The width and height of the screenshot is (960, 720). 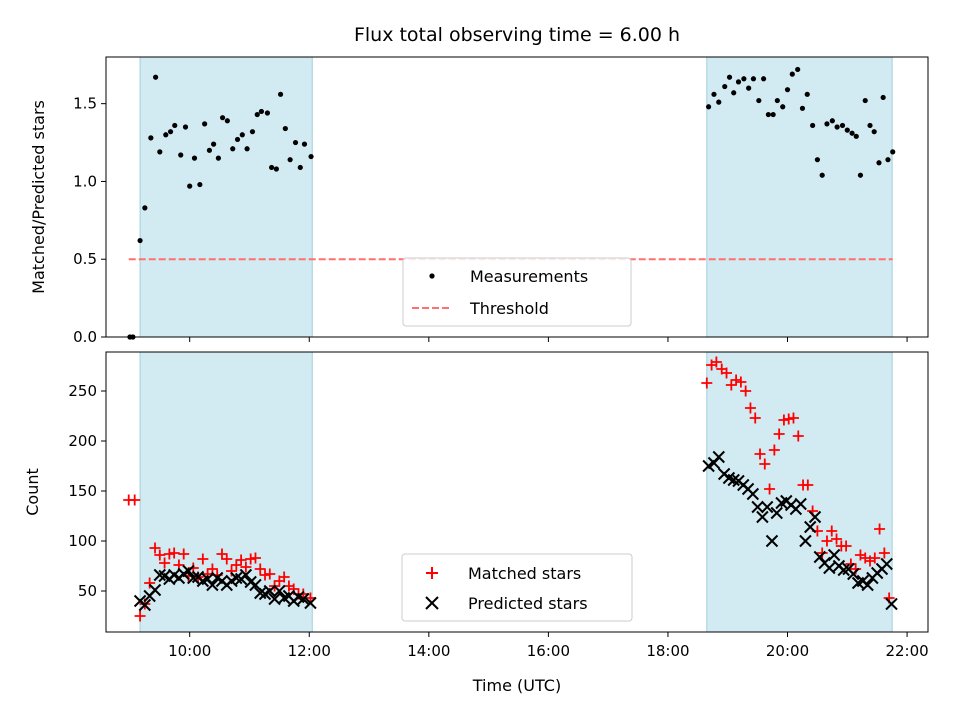 What do you see at coordinates (189, 651) in the screenshot?
I see `x-tick-label: 10:00` at bounding box center [189, 651].